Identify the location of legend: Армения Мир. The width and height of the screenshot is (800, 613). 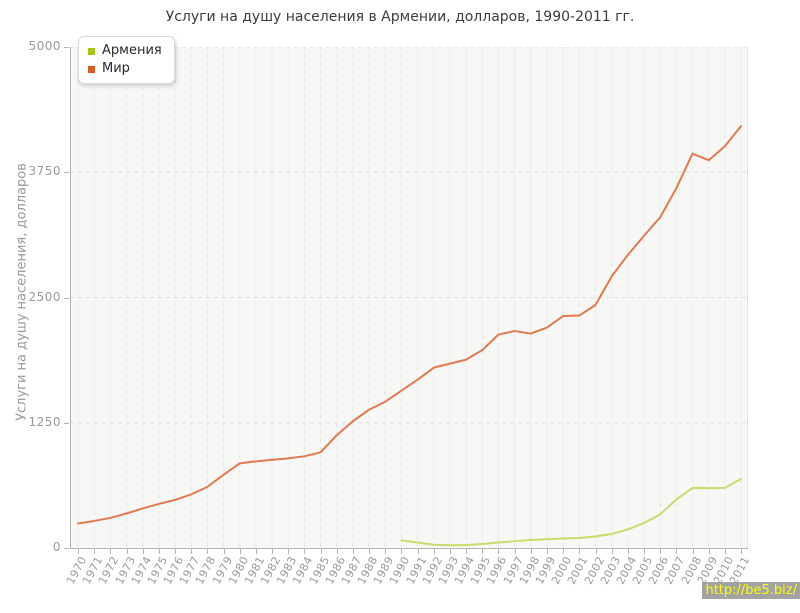
(126, 60).